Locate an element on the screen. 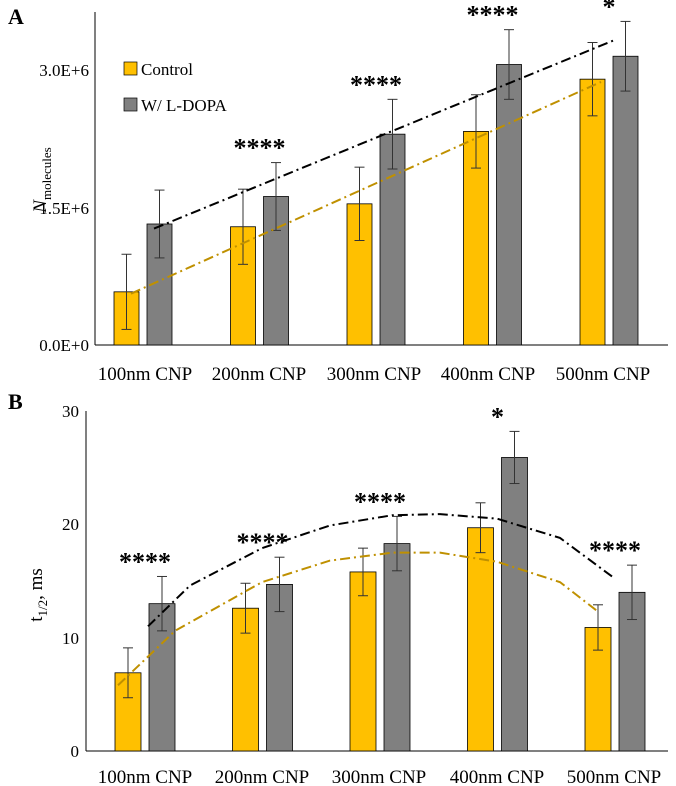 This screenshot has height=786, width=676. panel-b-bar-s0-c0 is located at coordinates (128, 712).